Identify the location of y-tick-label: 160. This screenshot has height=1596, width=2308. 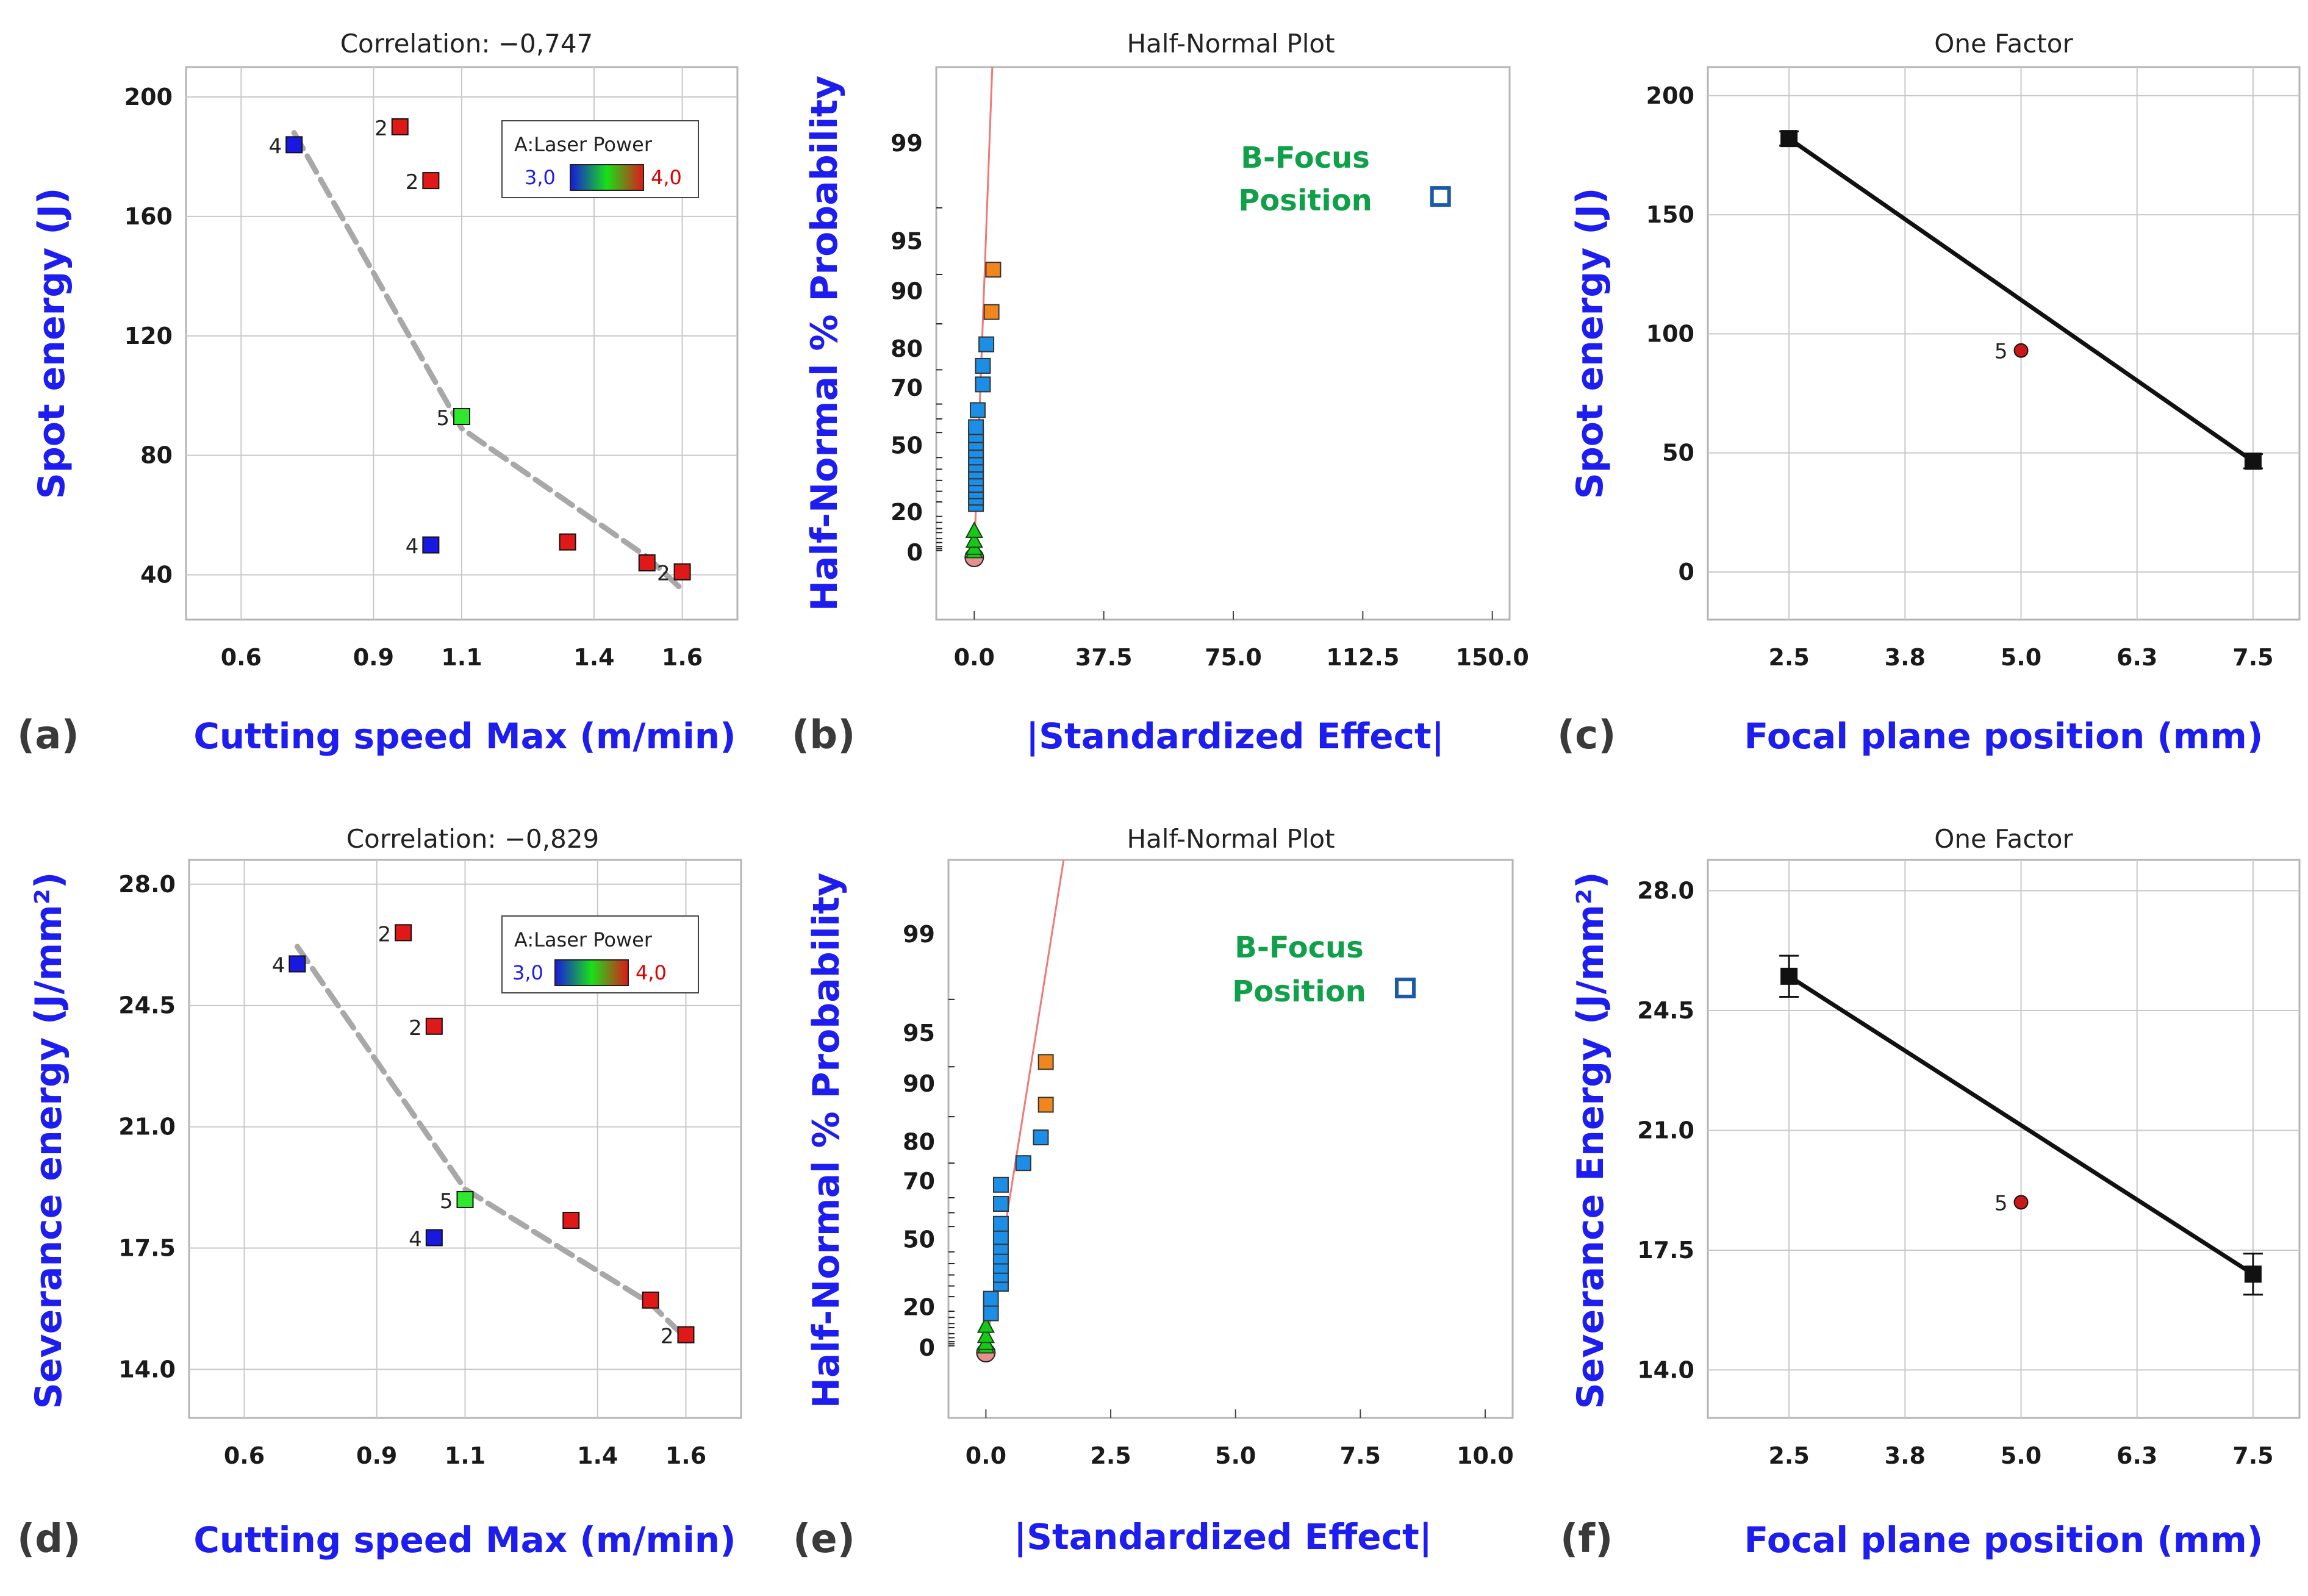
(148, 216).